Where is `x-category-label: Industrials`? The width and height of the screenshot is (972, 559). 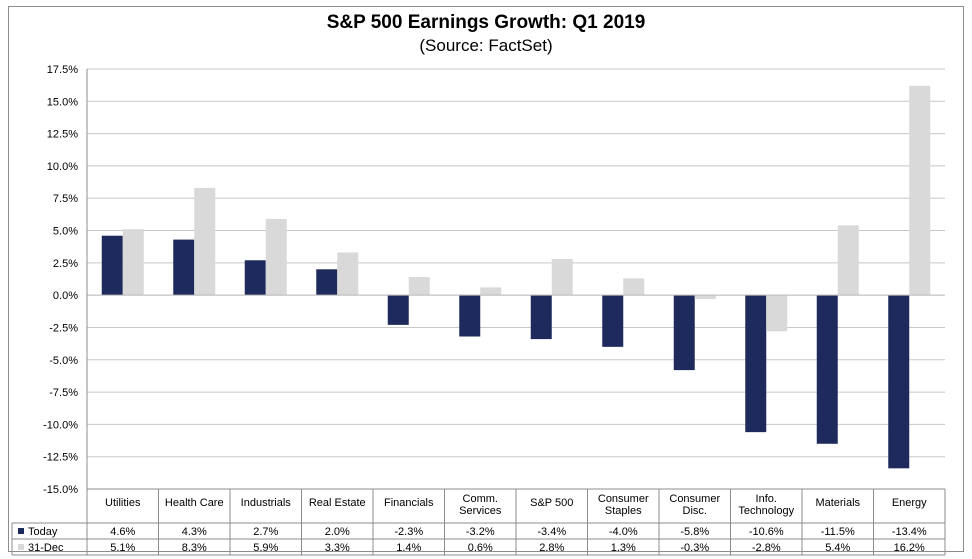 x-category-label: Industrials is located at coordinates (266, 503).